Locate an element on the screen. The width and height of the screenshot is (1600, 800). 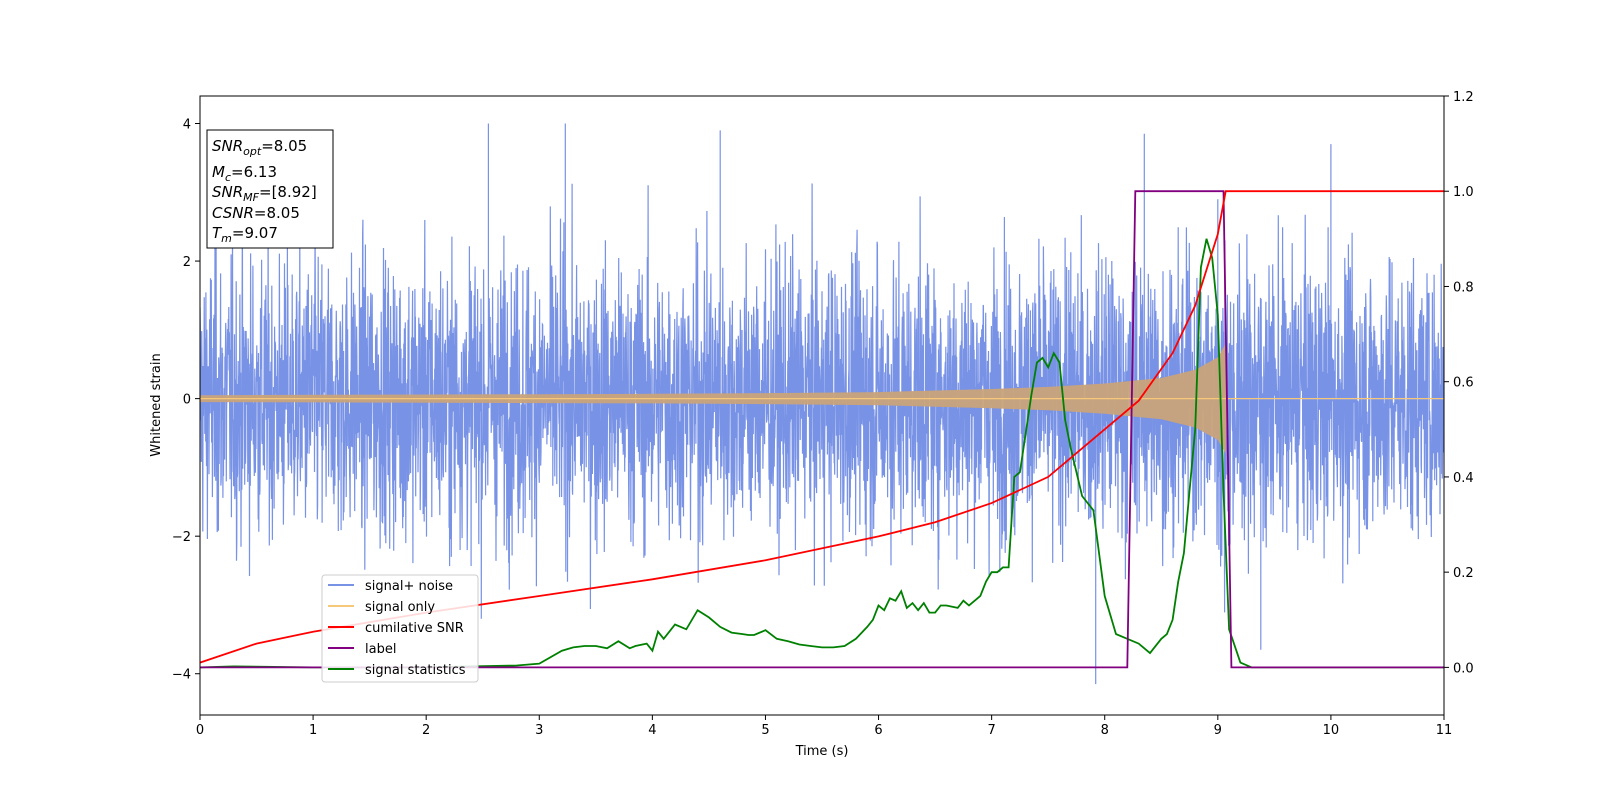
y-right-tick-label: 0.2 is located at coordinates (1463, 573).